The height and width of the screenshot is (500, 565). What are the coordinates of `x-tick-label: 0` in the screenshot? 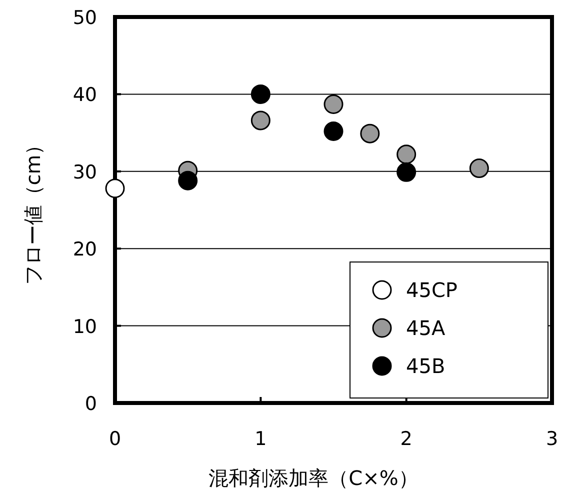 It's located at (115, 439).